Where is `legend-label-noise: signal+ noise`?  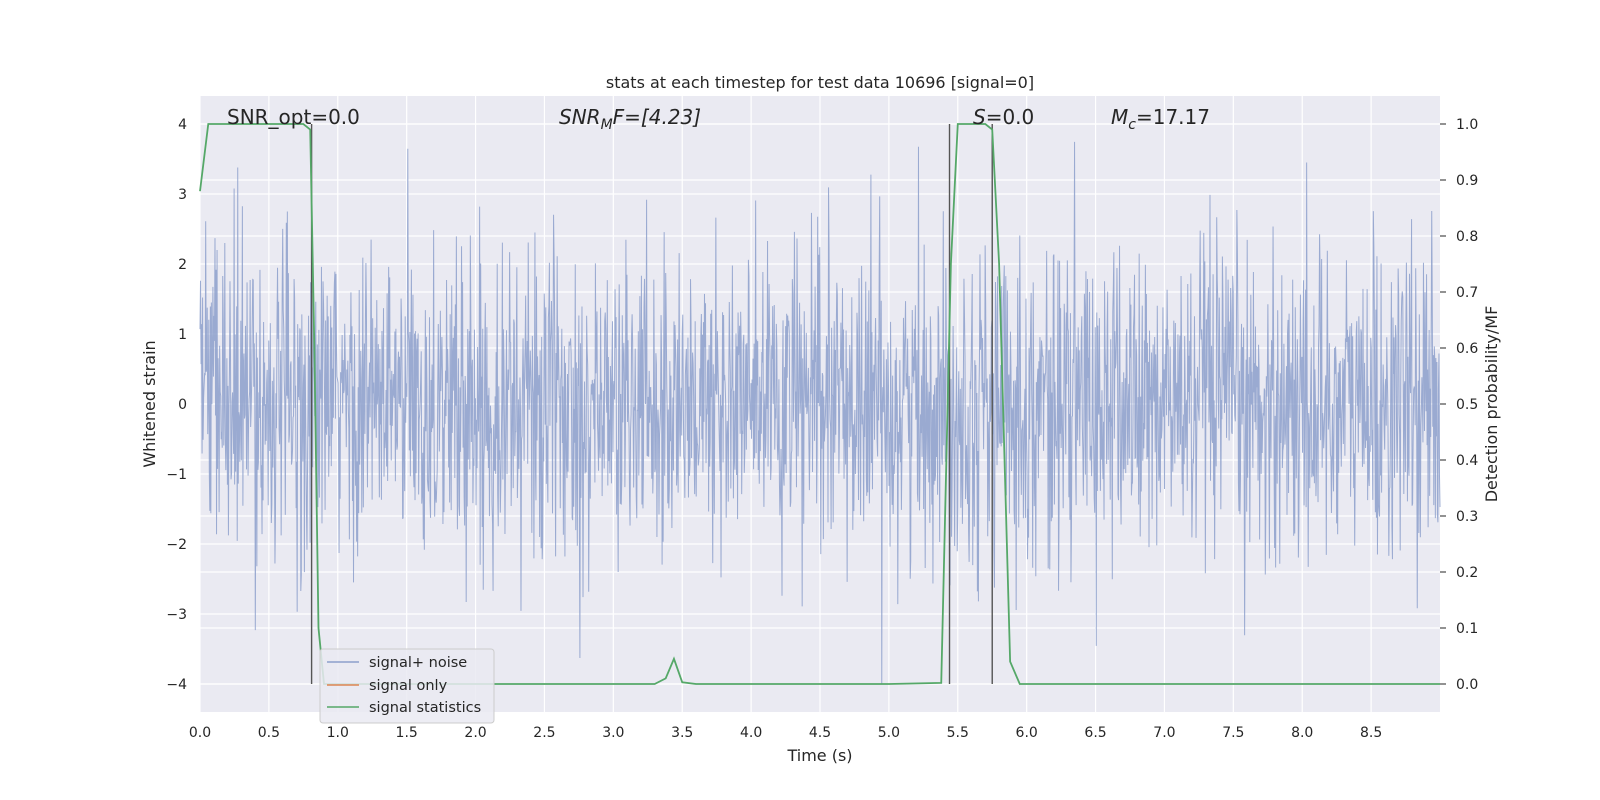
legend-label-noise: signal+ noise is located at coordinates (418, 663).